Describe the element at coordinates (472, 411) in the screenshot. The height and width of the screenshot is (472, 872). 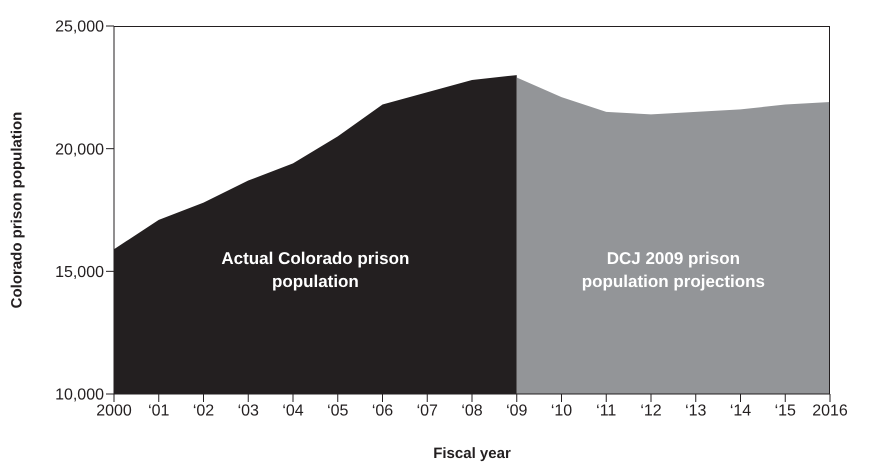
I see `x-tick-label: ‘08` at that location.